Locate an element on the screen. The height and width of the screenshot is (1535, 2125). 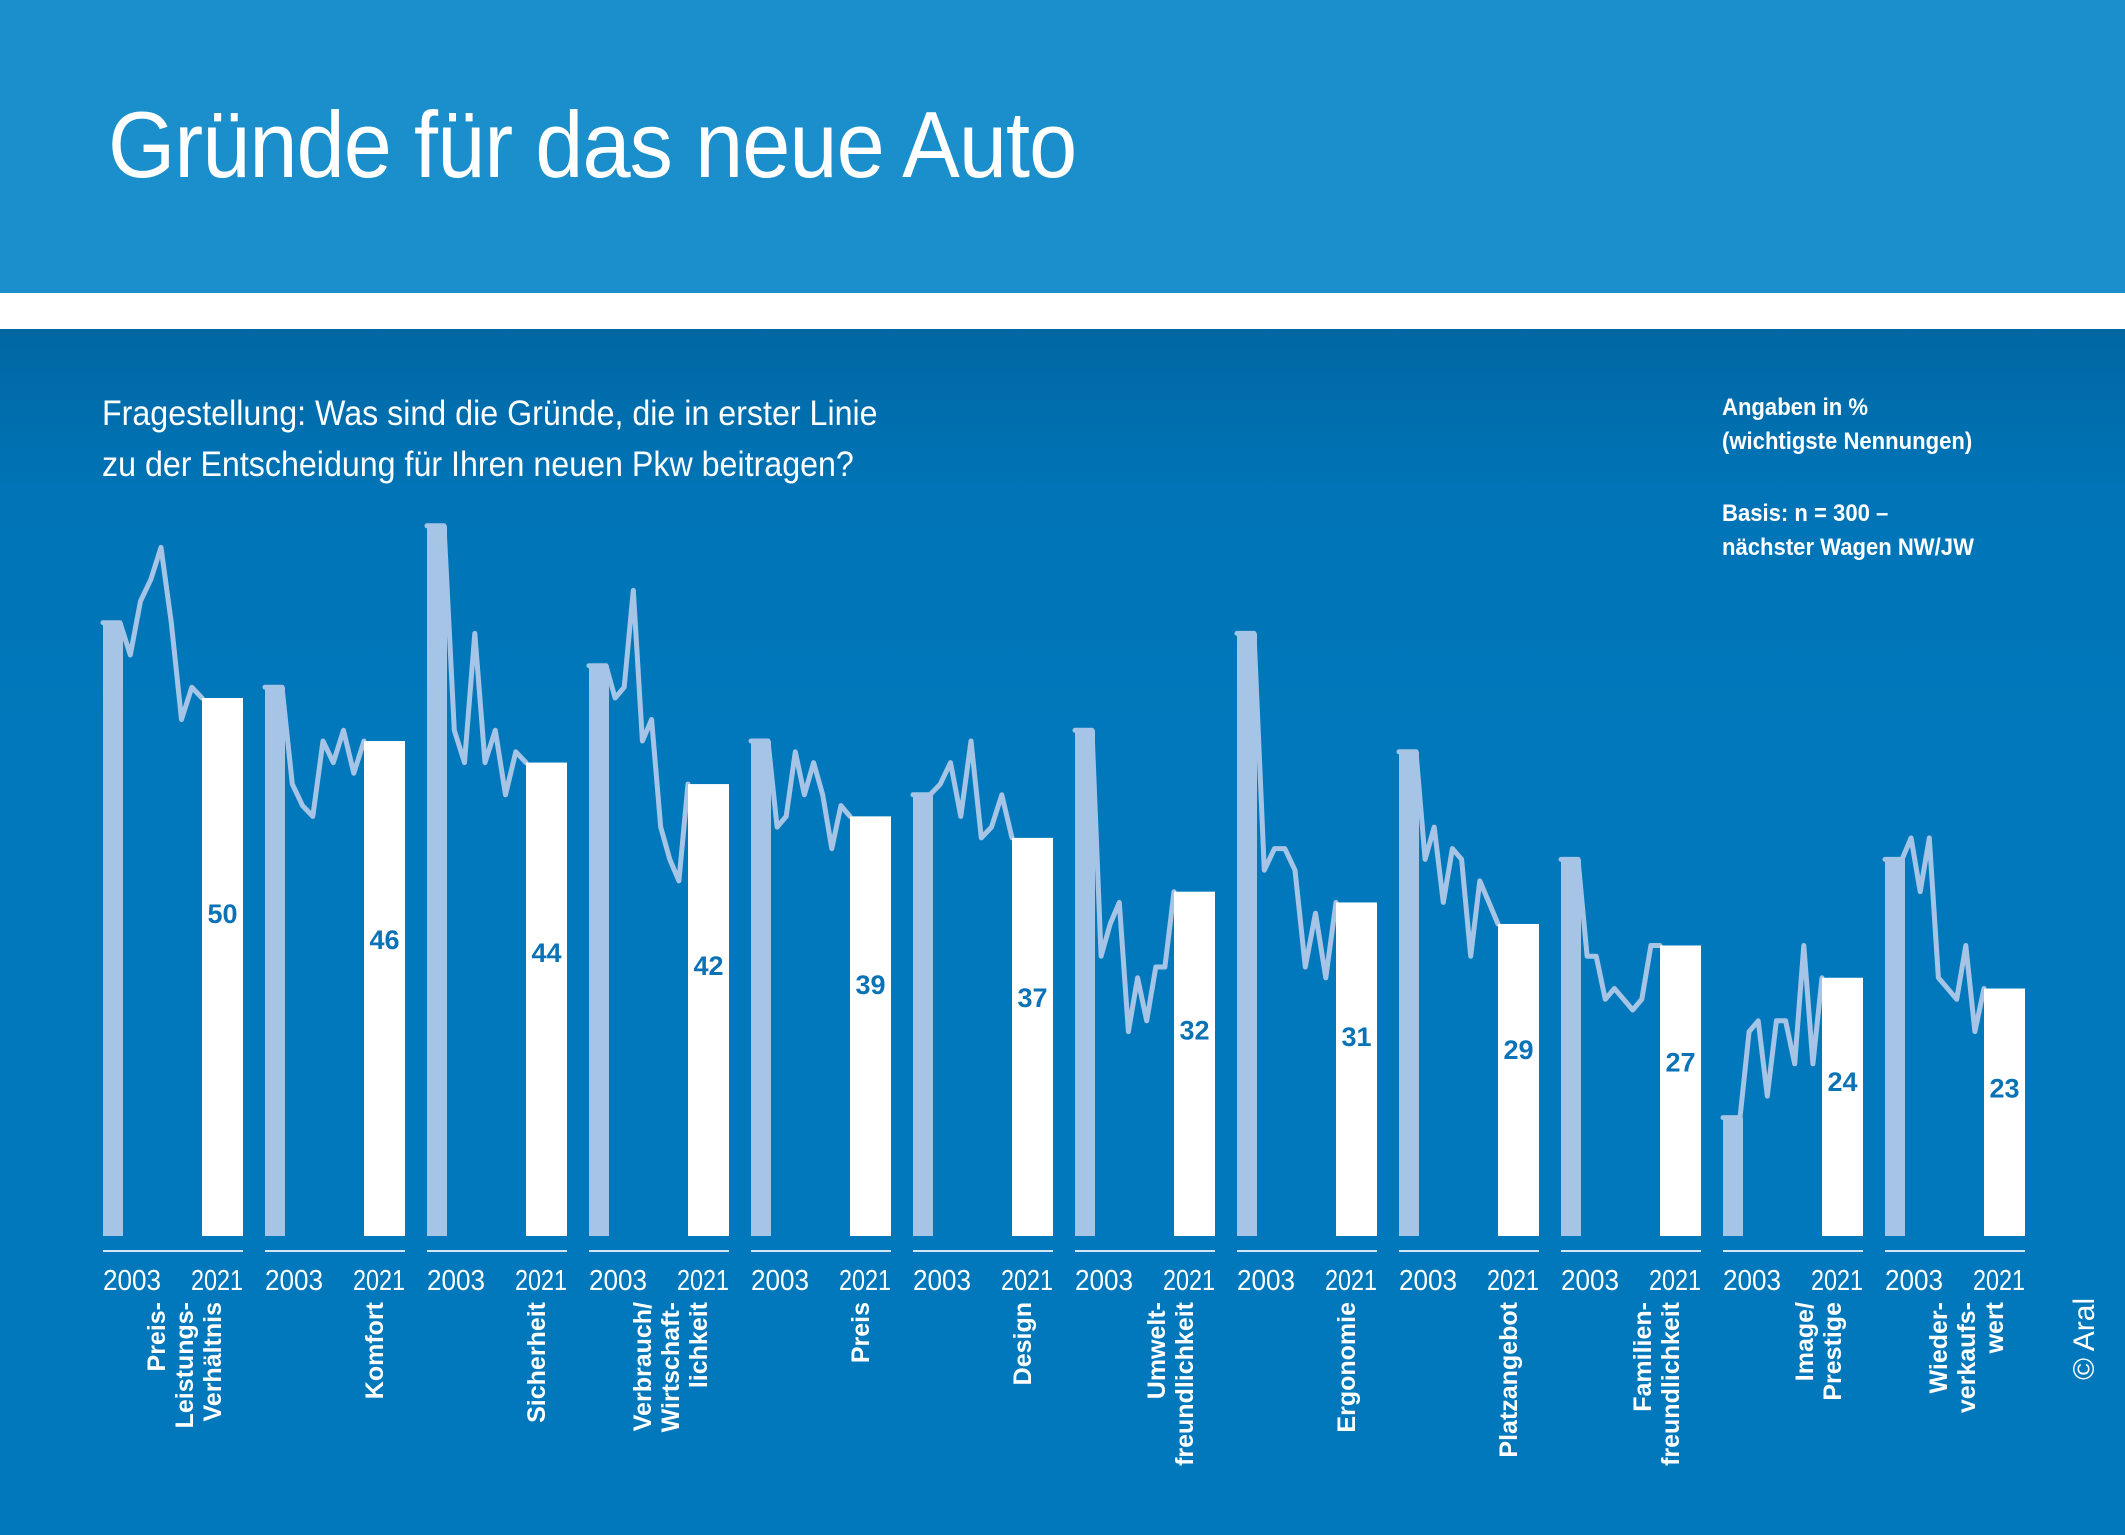
category-label: Verhältnis is located at coordinates (213, 1362).